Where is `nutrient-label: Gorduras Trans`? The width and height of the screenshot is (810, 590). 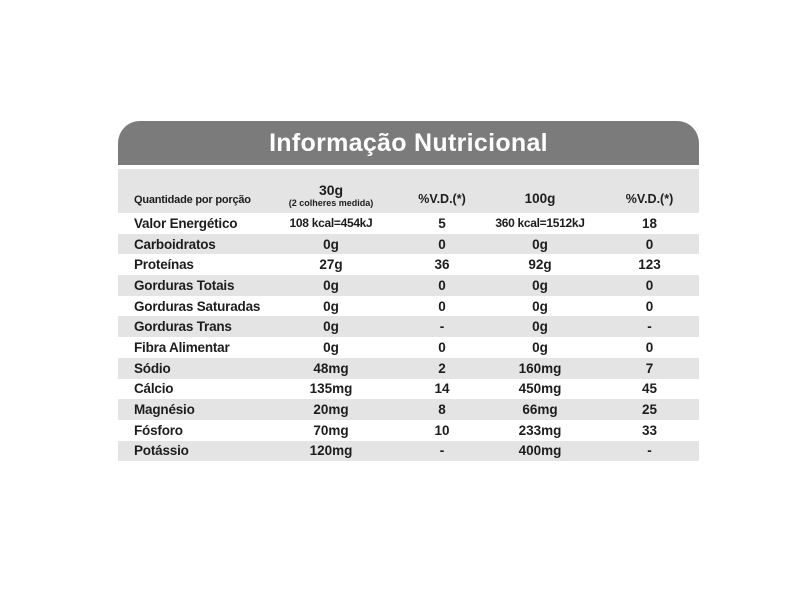
nutrient-label: Gorduras Trans is located at coordinates (183, 327).